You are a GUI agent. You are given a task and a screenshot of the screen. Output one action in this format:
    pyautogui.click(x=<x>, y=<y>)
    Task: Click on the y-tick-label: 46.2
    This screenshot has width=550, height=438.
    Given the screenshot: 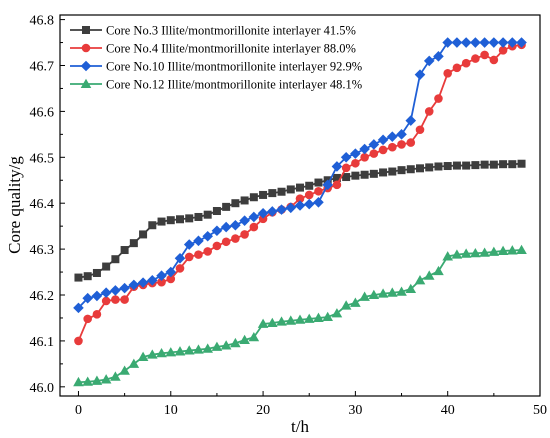 What is the action you would take?
    pyautogui.click(x=42, y=296)
    